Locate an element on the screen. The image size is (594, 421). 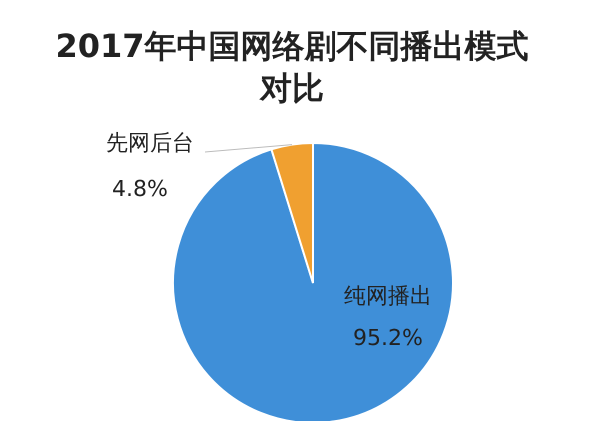
data-label: 4.8% is located at coordinates (140, 189).